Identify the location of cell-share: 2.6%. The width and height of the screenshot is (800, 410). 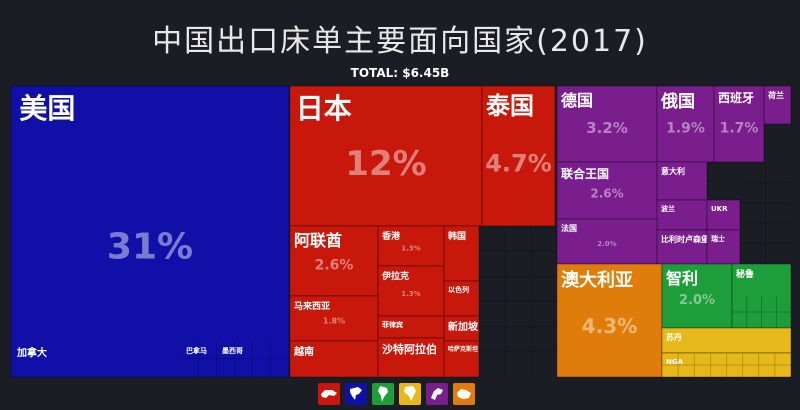
(606, 194).